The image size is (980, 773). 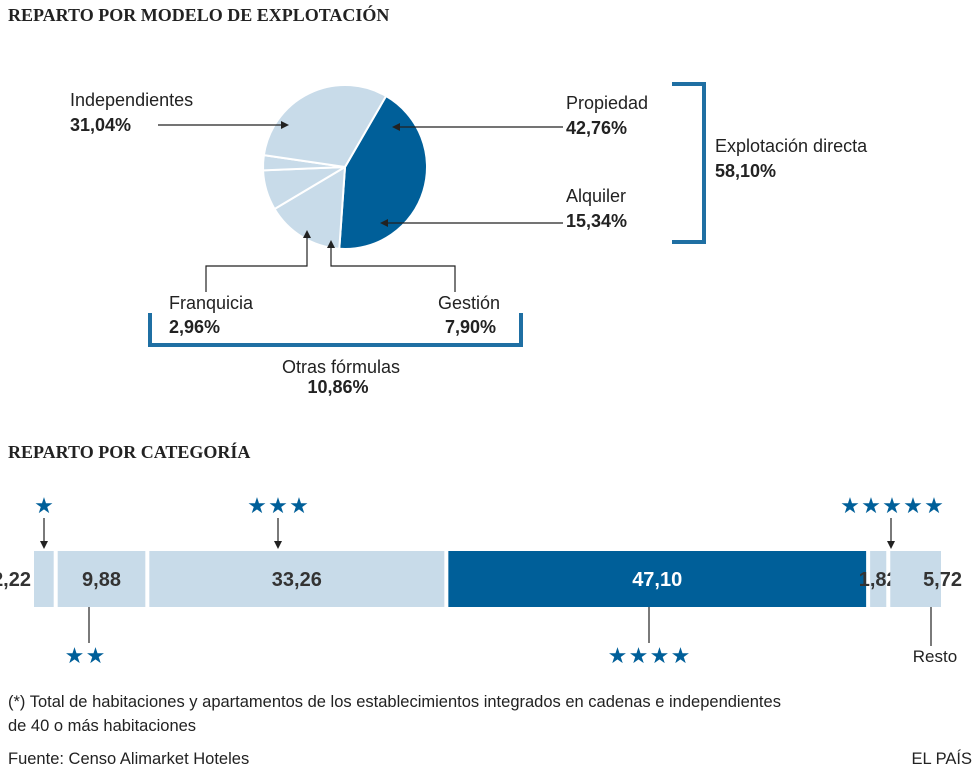 What do you see at coordinates (337, 387) in the screenshot?
I see `label-otras-formulas-value: 10,86%` at bounding box center [337, 387].